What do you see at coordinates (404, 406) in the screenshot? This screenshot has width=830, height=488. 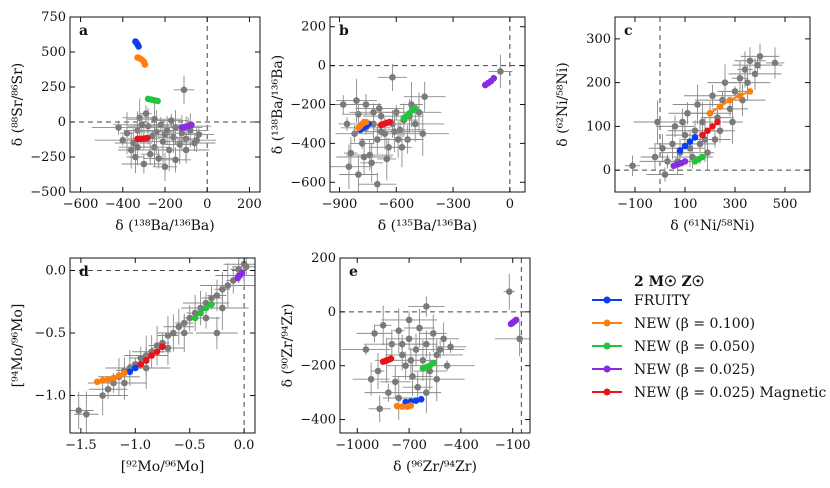 I see `series-b100` at bounding box center [404, 406].